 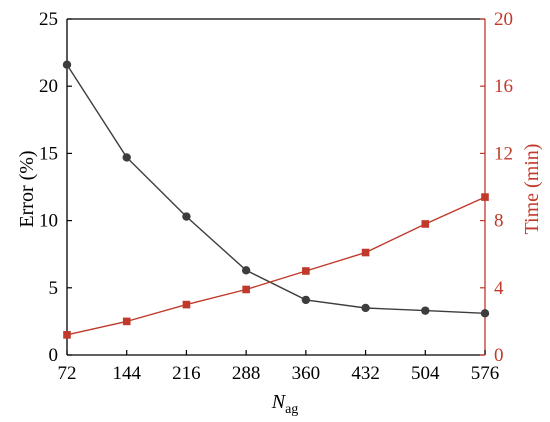 What do you see at coordinates (499, 288) in the screenshot?
I see `y-right-tick-label: 4` at bounding box center [499, 288].